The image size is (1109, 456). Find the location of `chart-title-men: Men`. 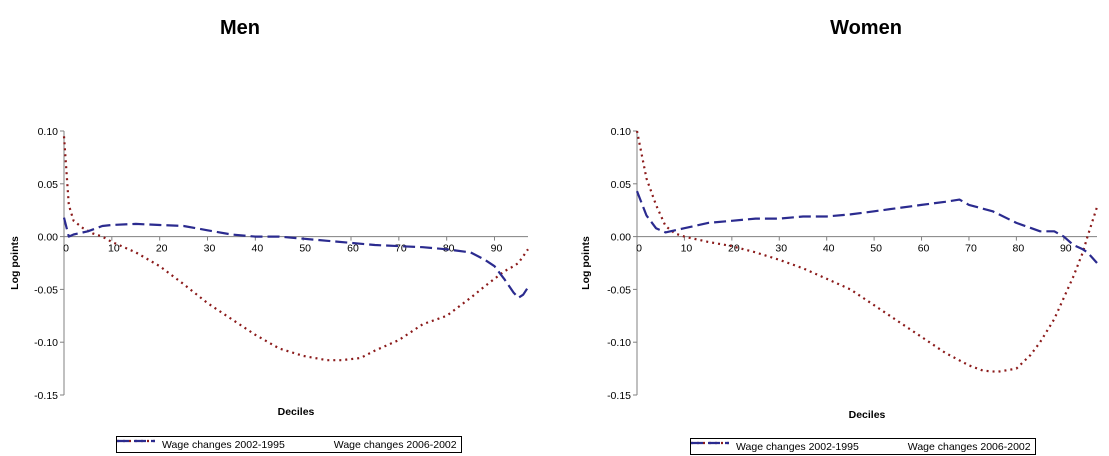

chart-title-men: Men is located at coordinates (240, 28).